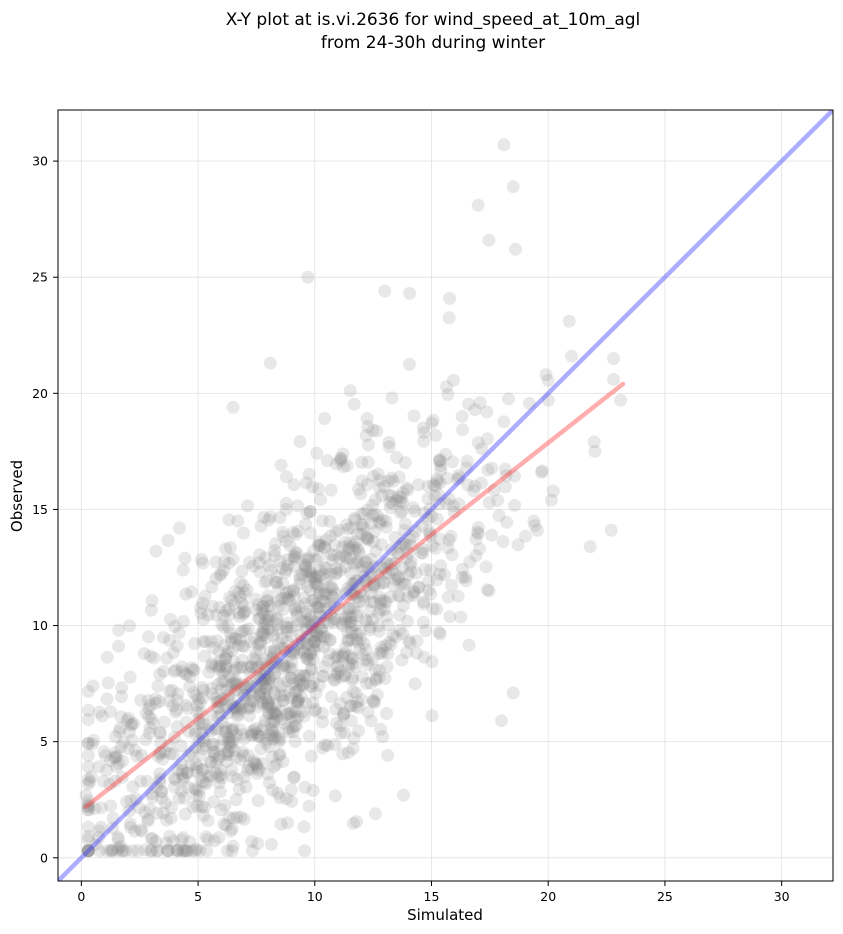  What do you see at coordinates (40, 393) in the screenshot?
I see `y-tick-label: 20` at bounding box center [40, 393].